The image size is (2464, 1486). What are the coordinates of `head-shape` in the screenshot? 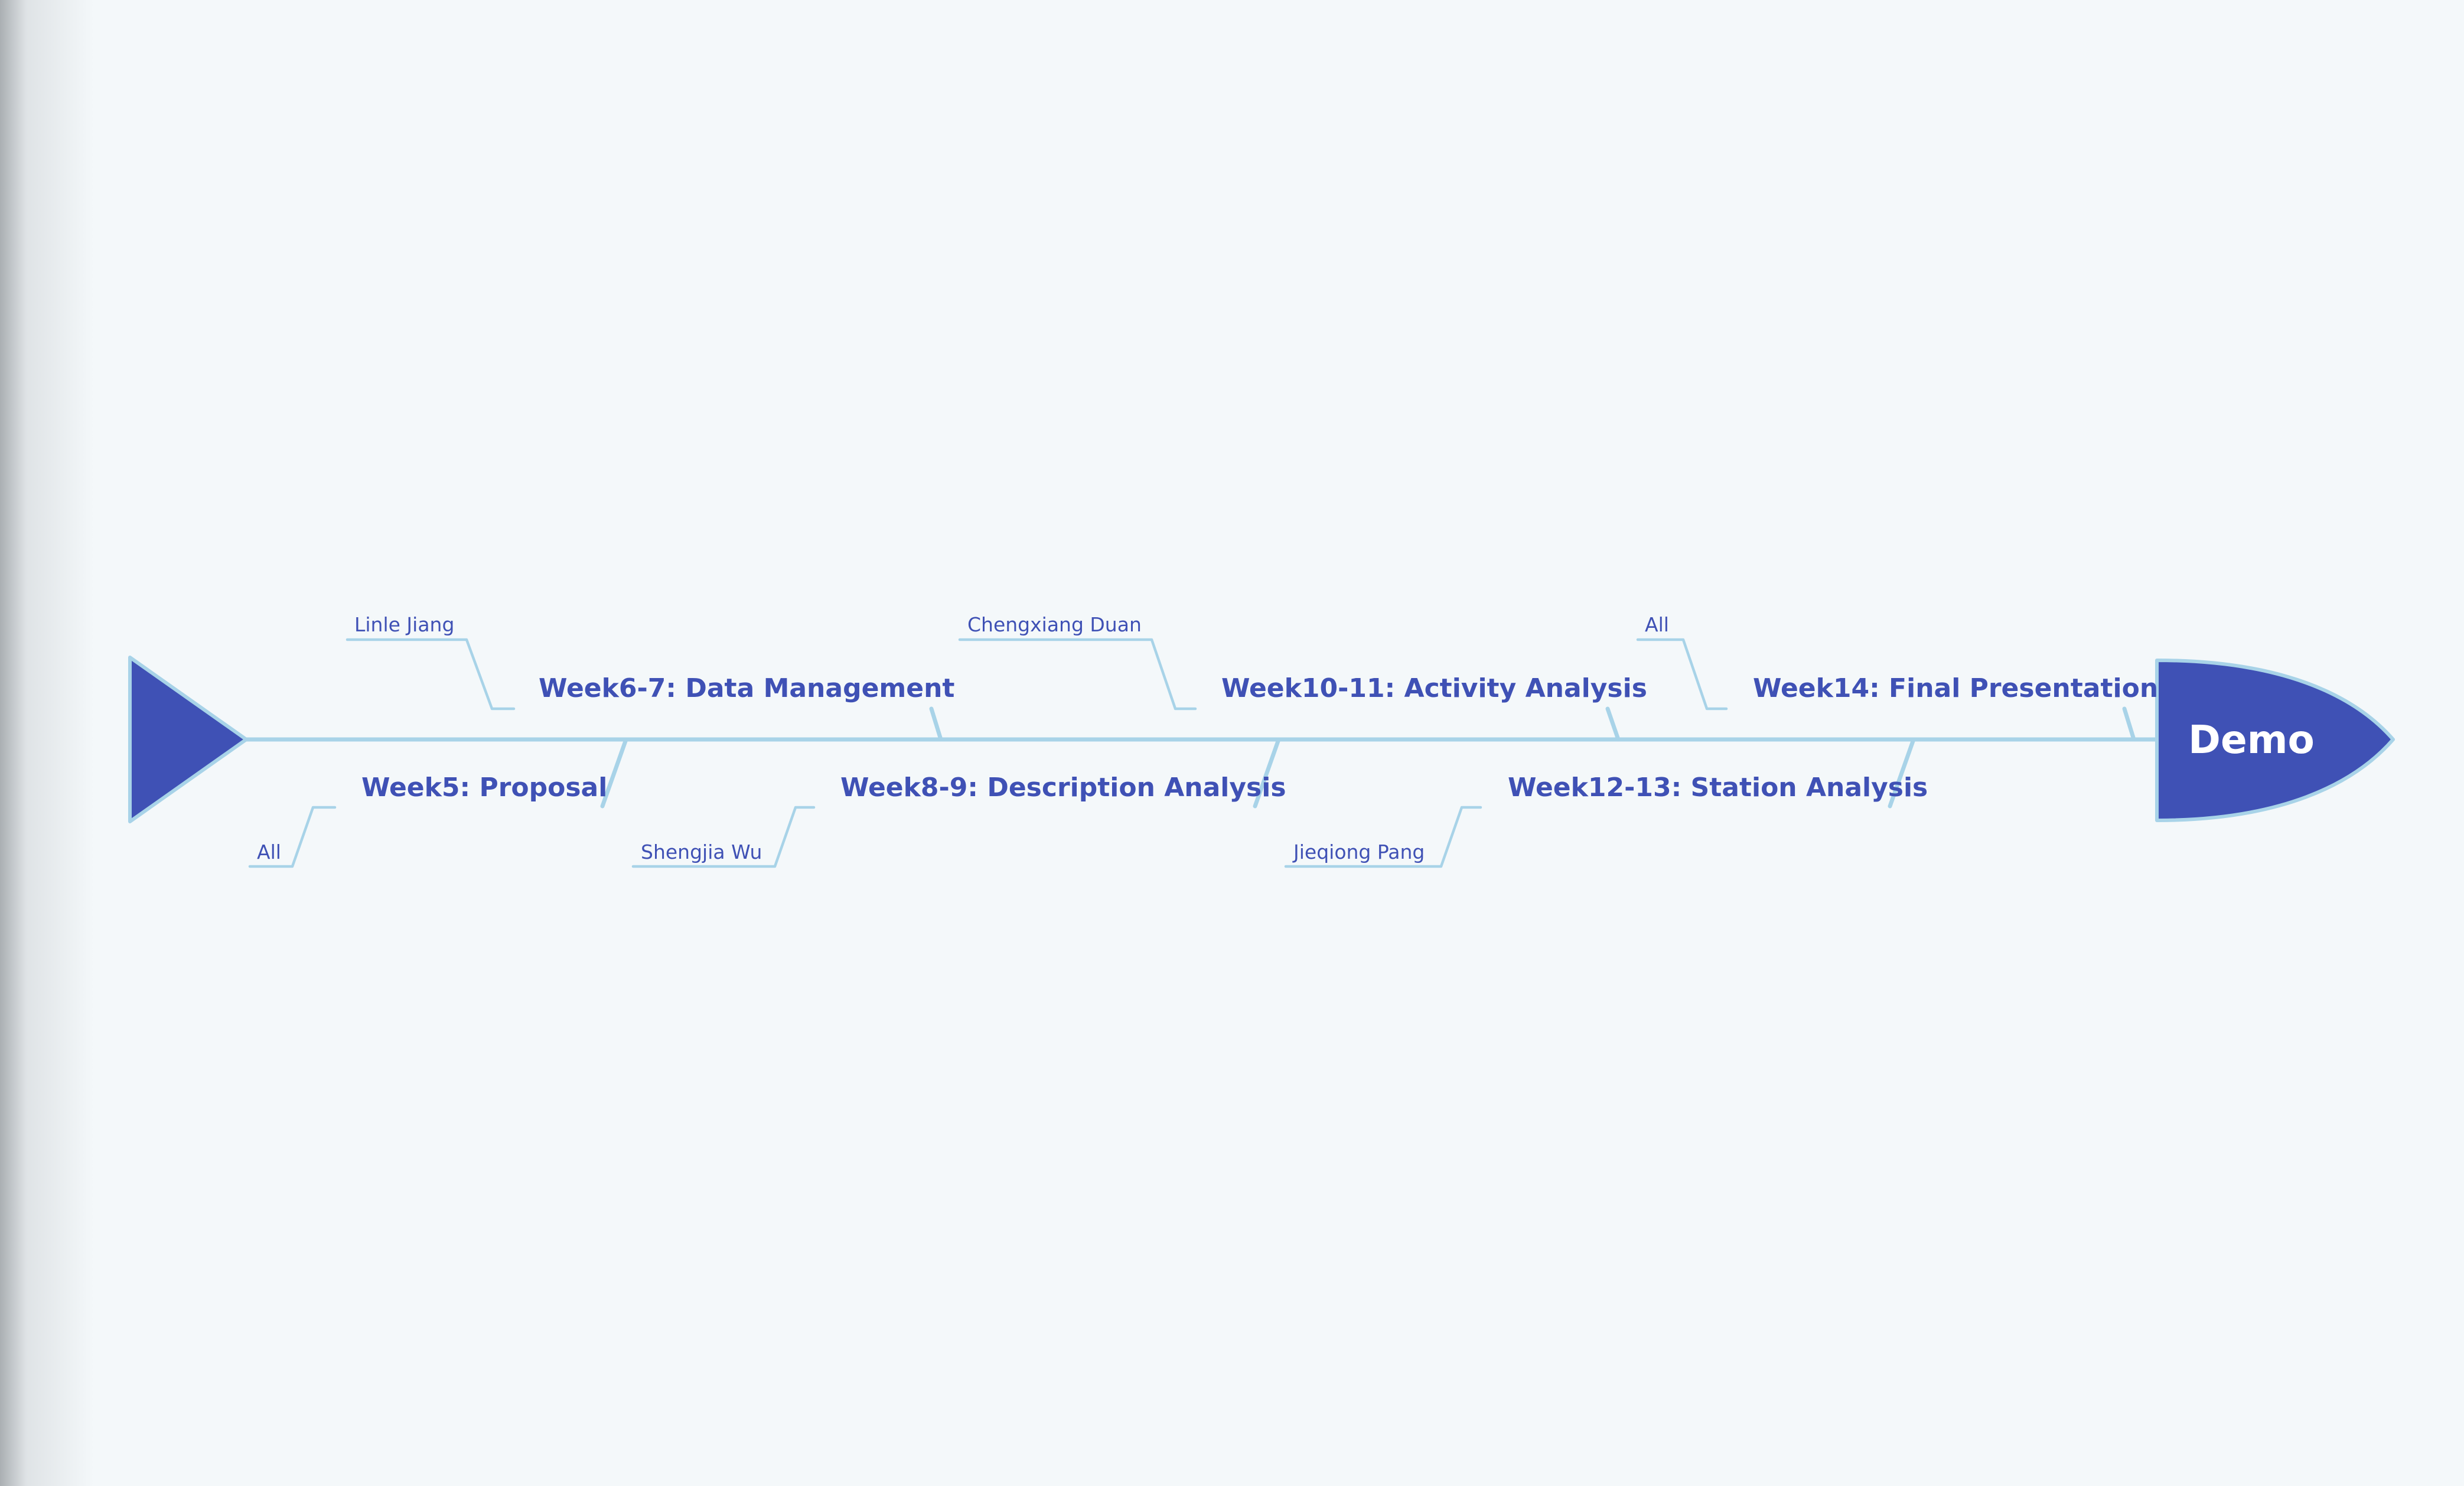 It's located at (2275, 740).